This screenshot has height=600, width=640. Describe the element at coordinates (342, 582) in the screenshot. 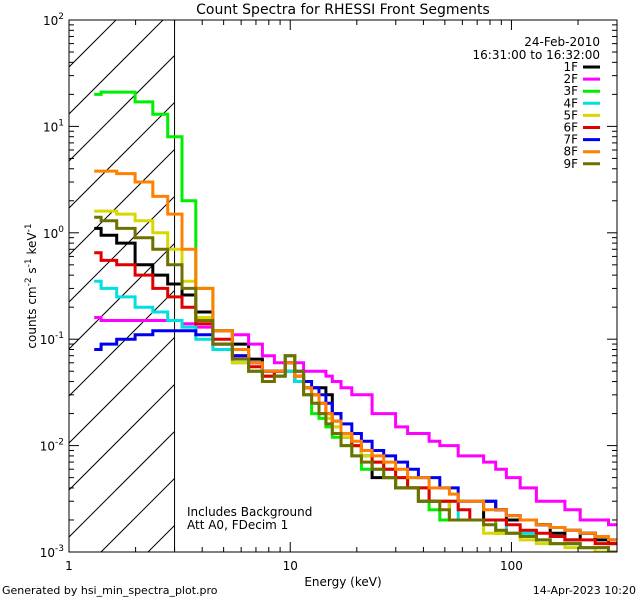

I see `x-axis-label: Energy (keV)` at that location.